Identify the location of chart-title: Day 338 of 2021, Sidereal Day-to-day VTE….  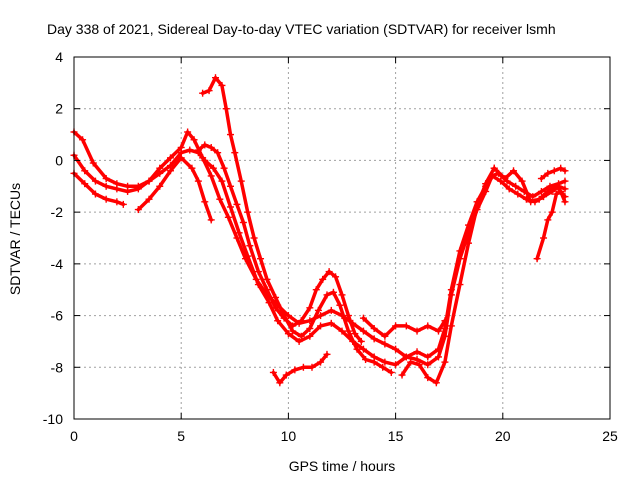
(301, 29).